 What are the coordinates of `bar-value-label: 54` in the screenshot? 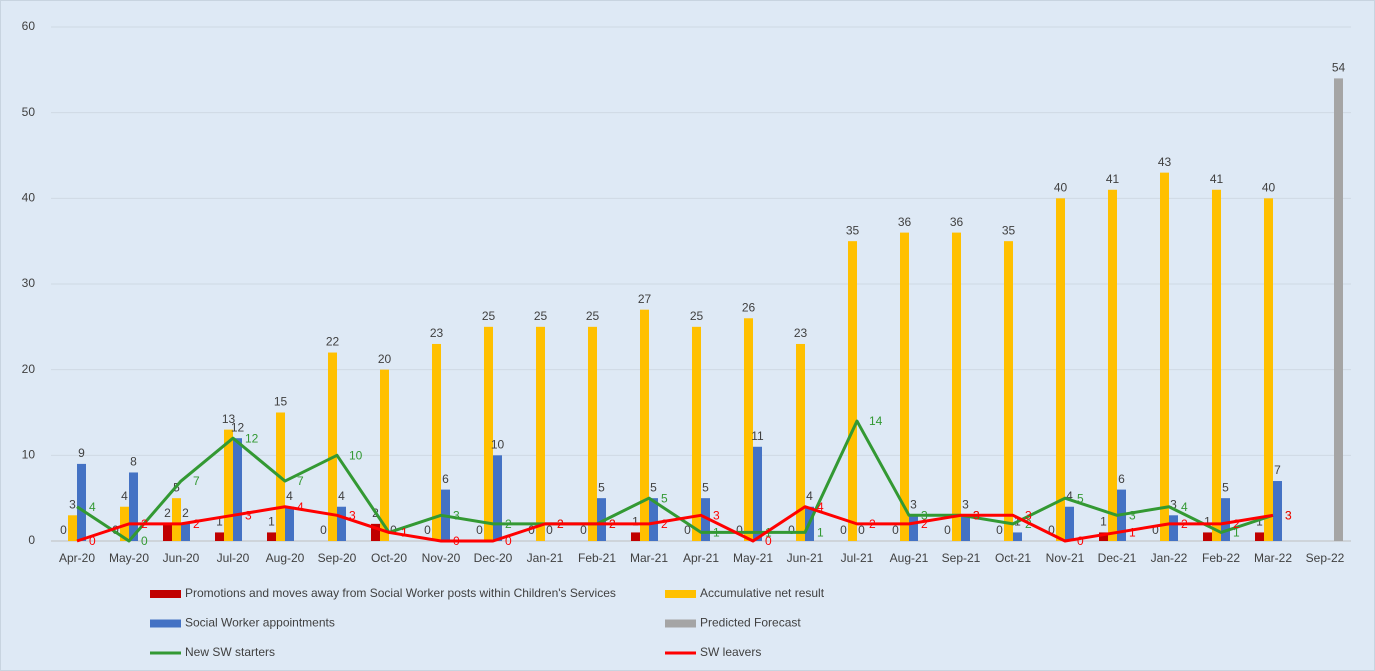 It's located at (1339, 68).